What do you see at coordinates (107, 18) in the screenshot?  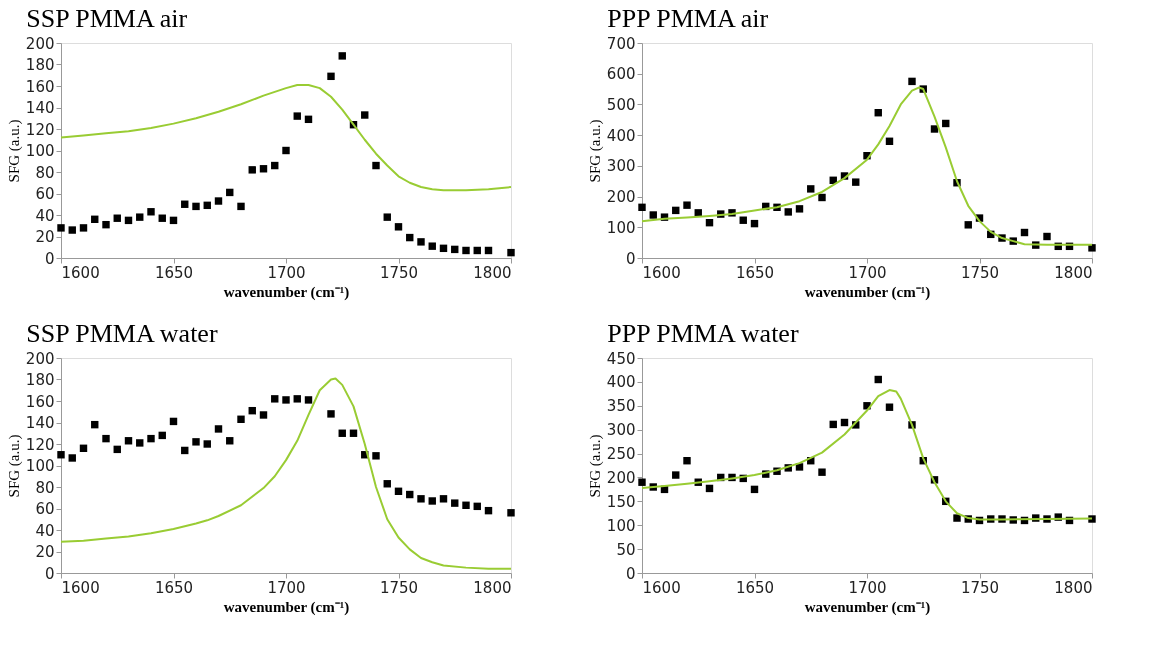 I see `chart-title: SSP PMMA air` at bounding box center [107, 18].